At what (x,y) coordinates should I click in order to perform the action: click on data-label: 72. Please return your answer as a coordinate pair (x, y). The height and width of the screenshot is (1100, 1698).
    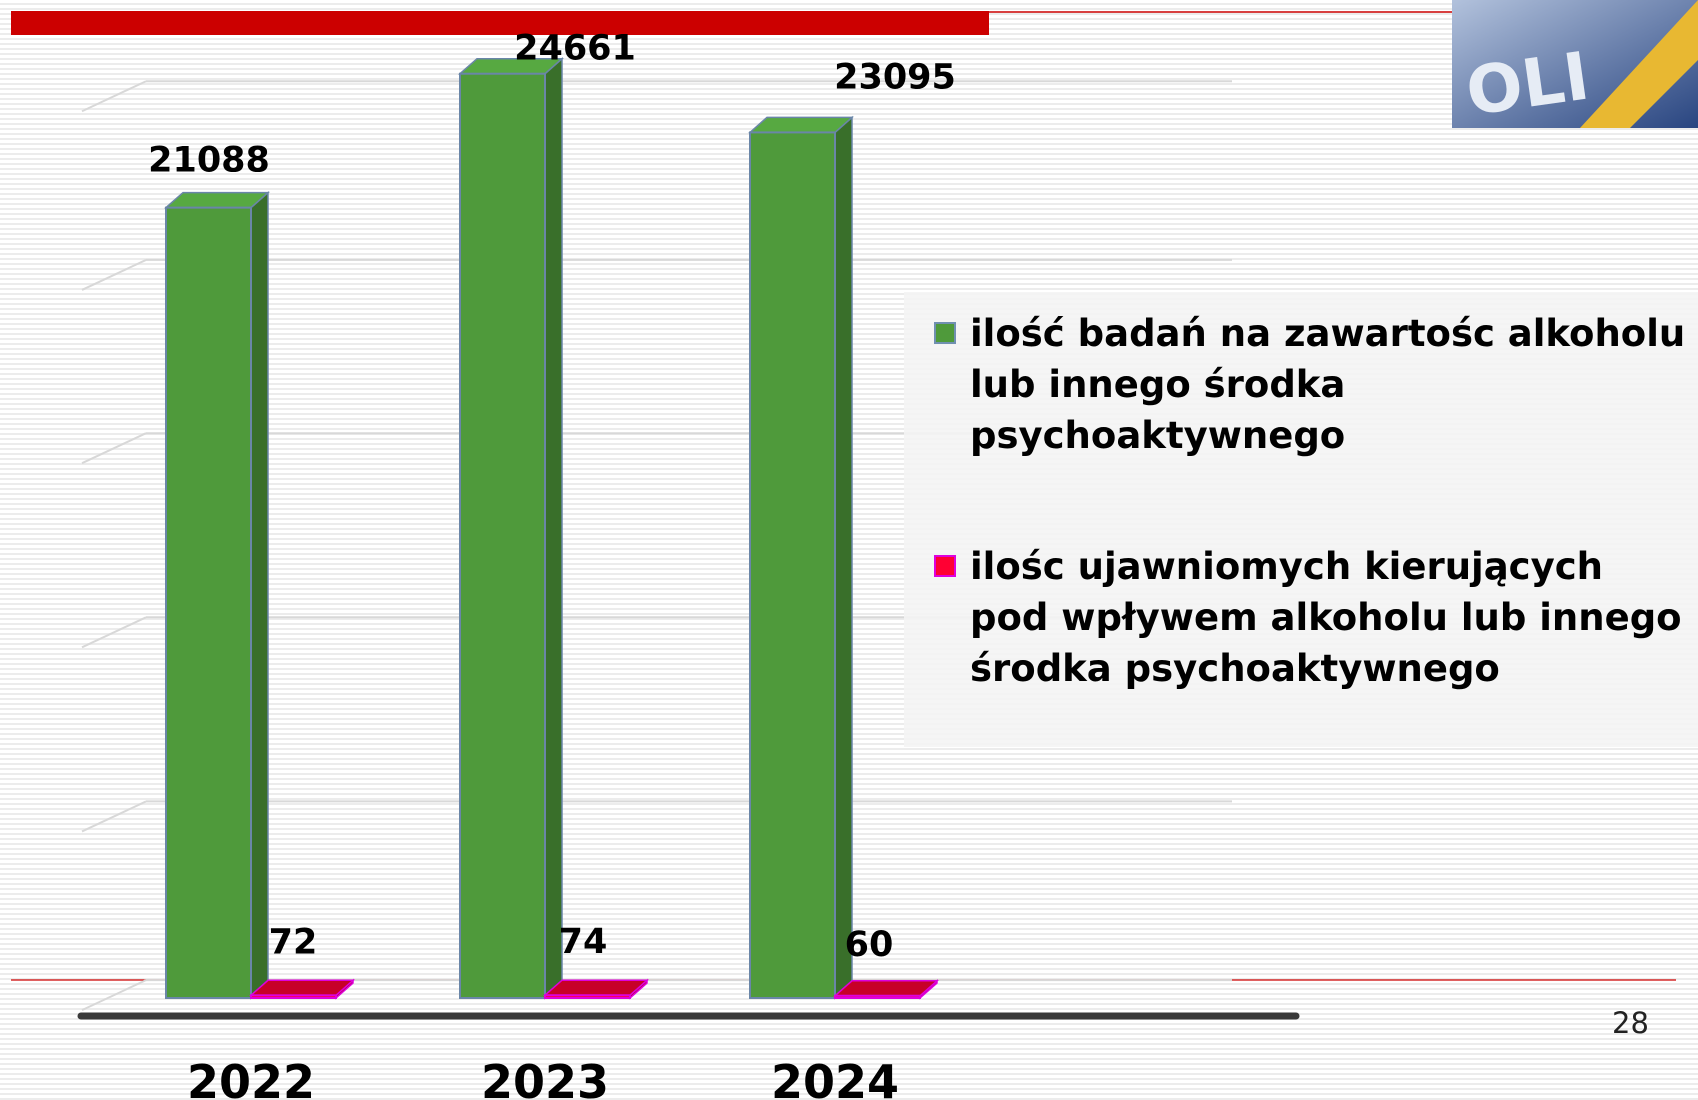
    Looking at the image, I should click on (293, 942).